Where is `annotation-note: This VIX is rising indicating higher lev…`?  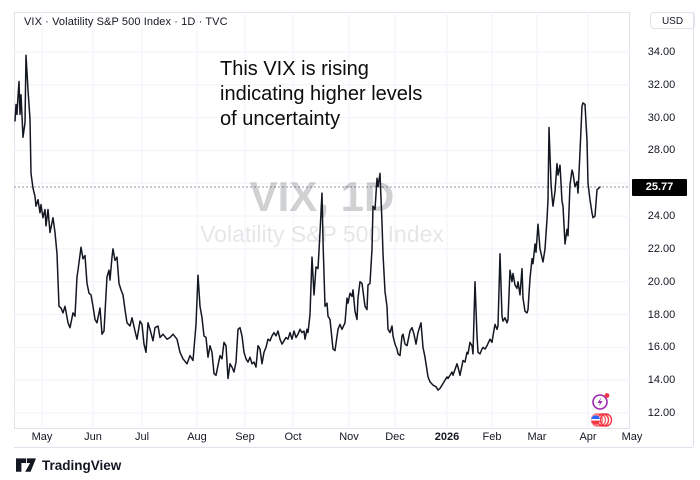 annotation-note: This VIX is rising indicating higher lev… is located at coordinates (321, 94).